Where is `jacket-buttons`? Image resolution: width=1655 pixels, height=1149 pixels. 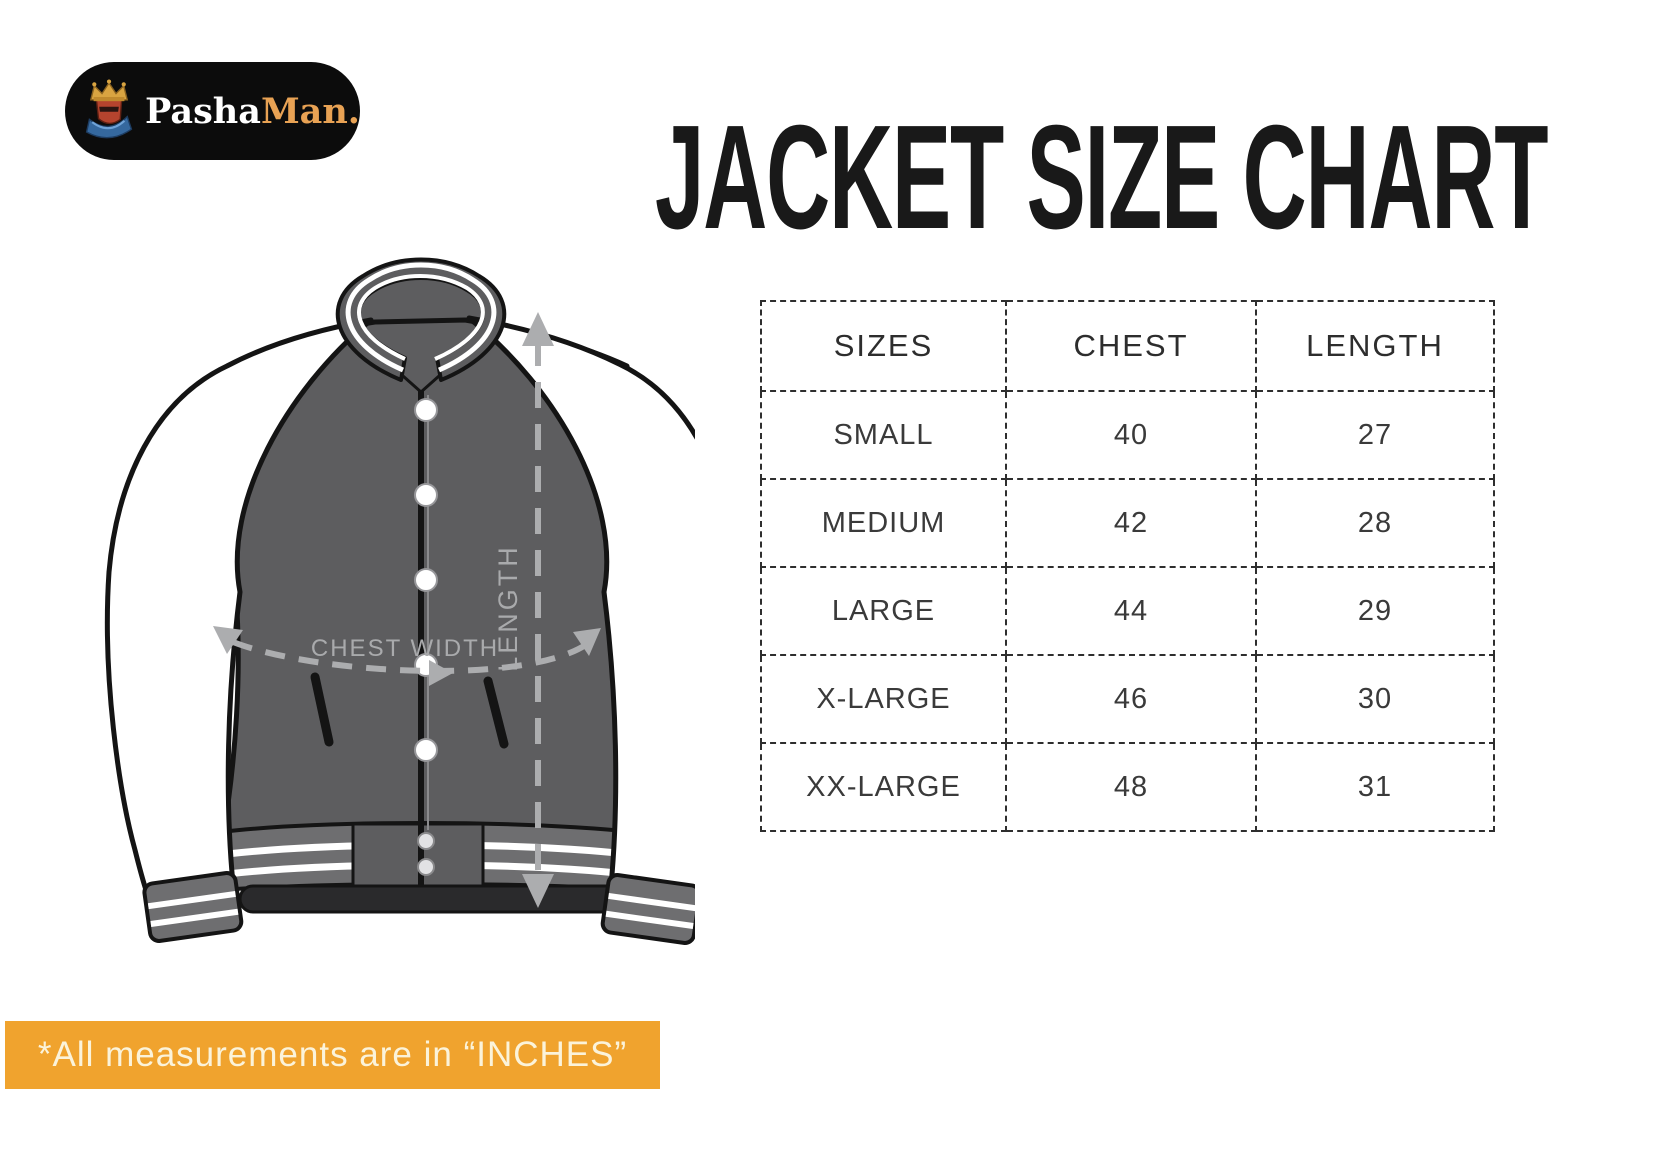 jacket-buttons is located at coordinates (426, 637).